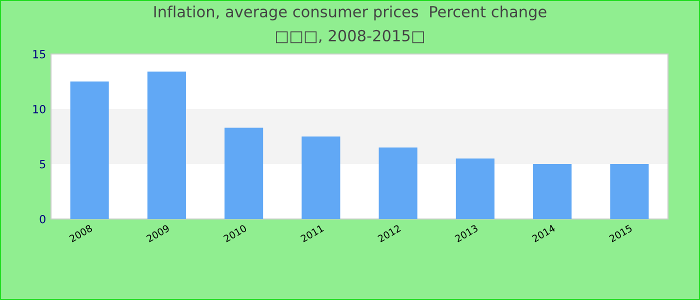  What do you see at coordinates (43, 219) in the screenshot?
I see `y-tick-label: 0` at bounding box center [43, 219].